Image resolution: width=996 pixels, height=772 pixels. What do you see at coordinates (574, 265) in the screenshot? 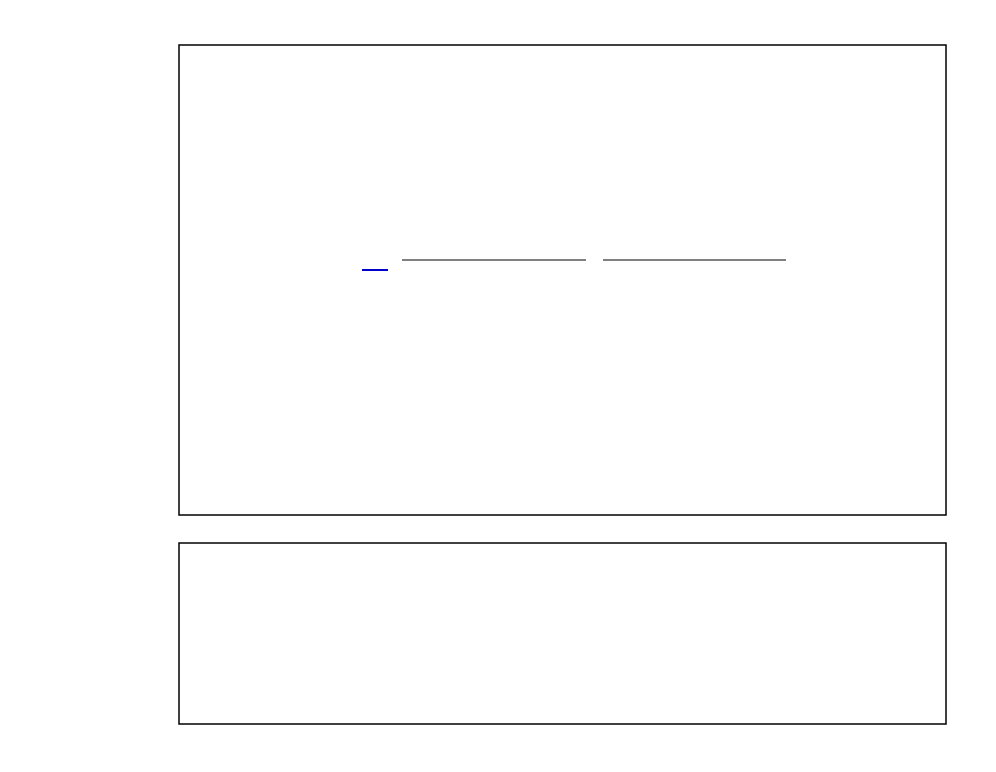
I see `legend` at bounding box center [574, 265].